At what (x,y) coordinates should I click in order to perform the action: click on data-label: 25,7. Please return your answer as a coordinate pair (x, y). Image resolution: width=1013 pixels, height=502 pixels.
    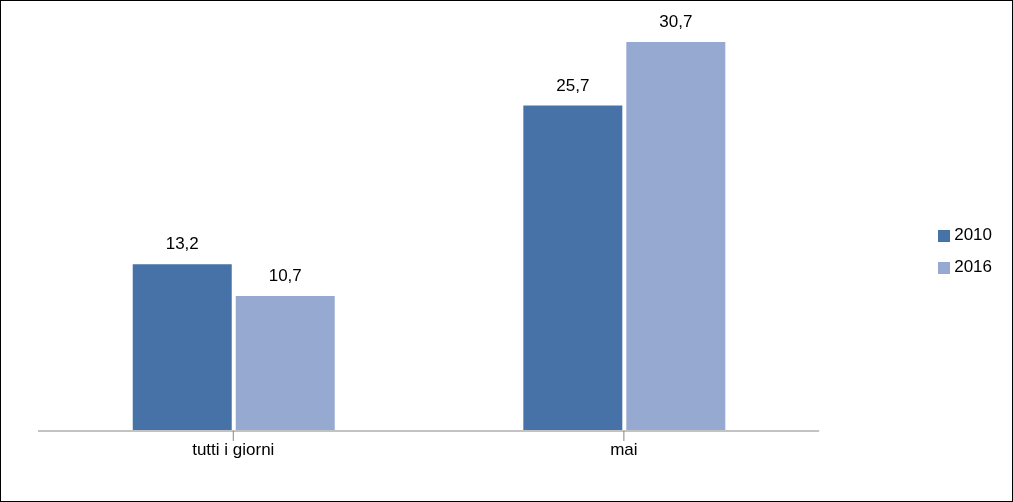
    Looking at the image, I should click on (573, 85).